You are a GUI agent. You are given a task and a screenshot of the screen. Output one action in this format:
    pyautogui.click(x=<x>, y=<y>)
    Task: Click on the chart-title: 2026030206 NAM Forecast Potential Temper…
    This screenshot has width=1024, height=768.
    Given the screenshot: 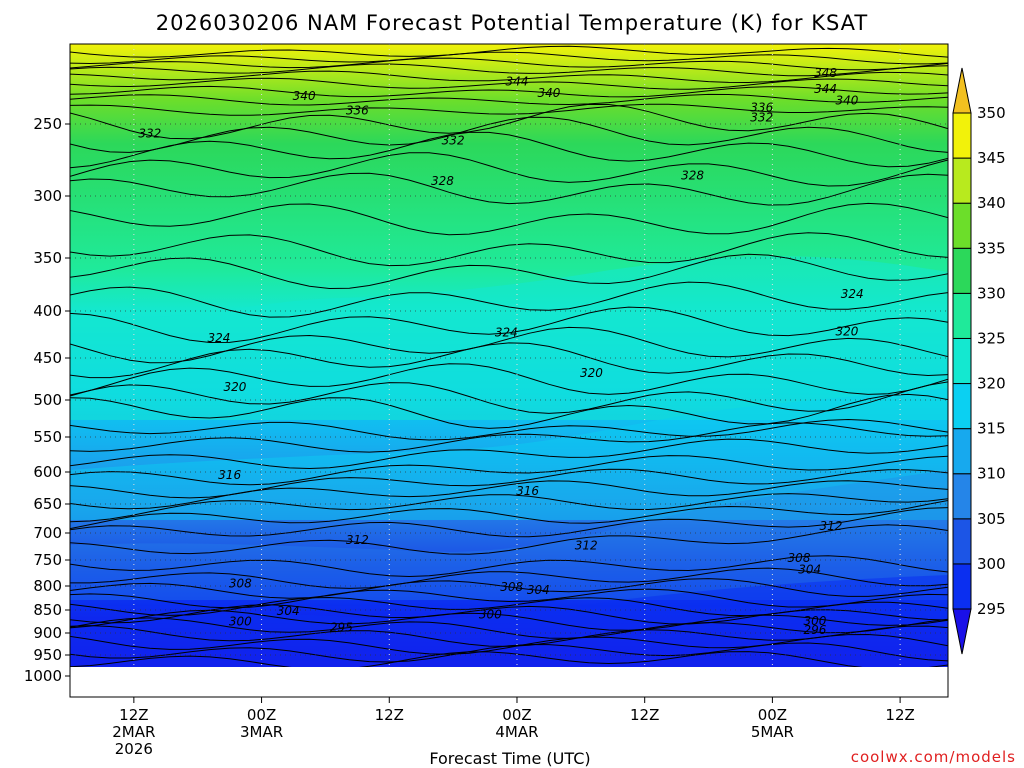 What is the action you would take?
    pyautogui.click(x=512, y=23)
    